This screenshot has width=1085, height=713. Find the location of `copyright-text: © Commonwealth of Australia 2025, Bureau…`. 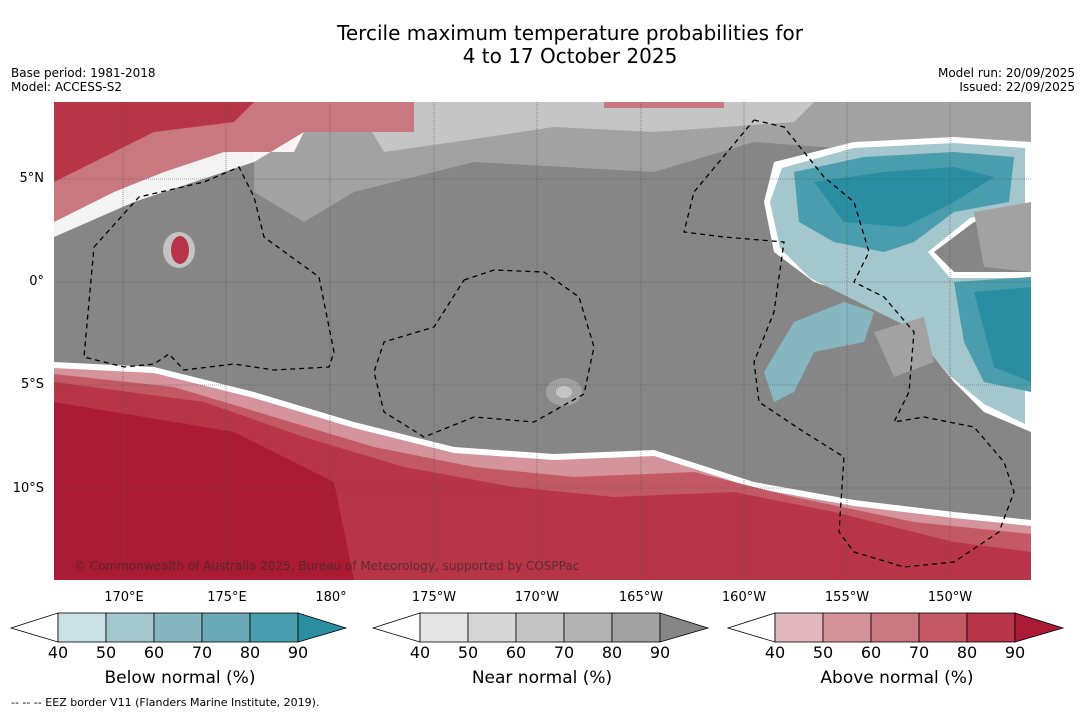

copyright-text: © Commonwealth of Australia 2025, Bureau… is located at coordinates (327, 566).